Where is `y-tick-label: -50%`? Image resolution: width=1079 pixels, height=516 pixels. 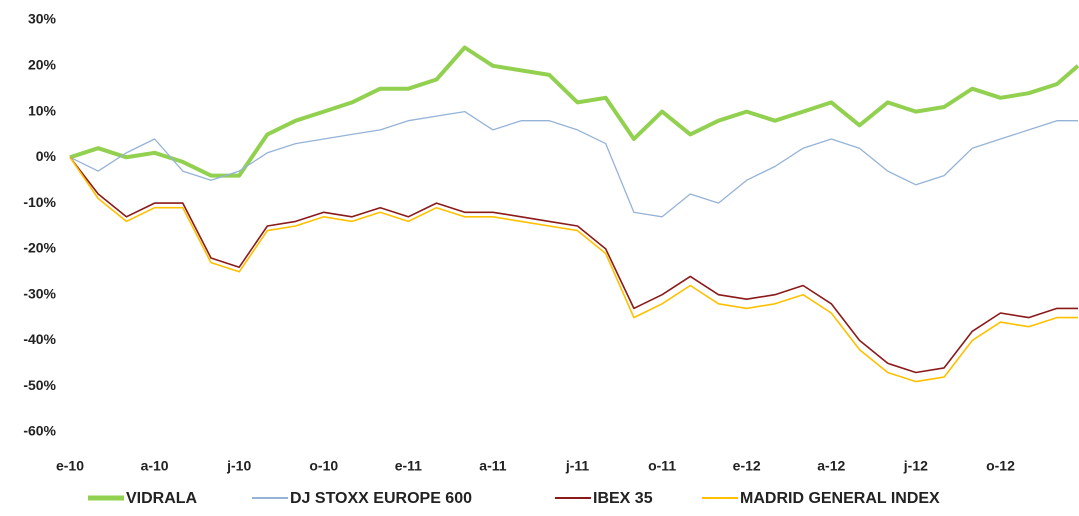 y-tick-label: -50% is located at coordinates (39, 385).